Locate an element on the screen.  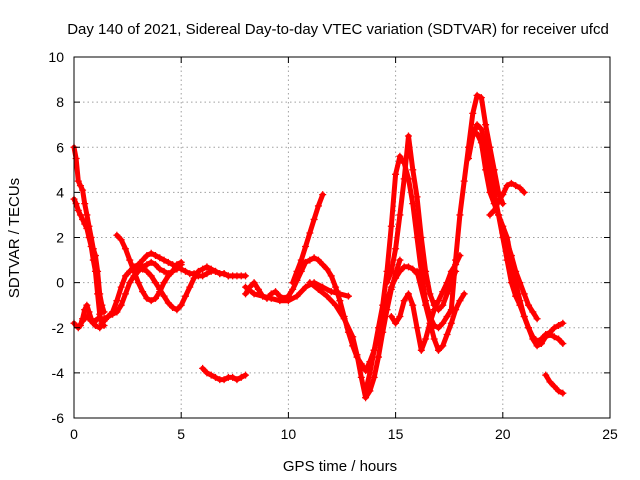
x-tick-label: 5 is located at coordinates (181, 434).